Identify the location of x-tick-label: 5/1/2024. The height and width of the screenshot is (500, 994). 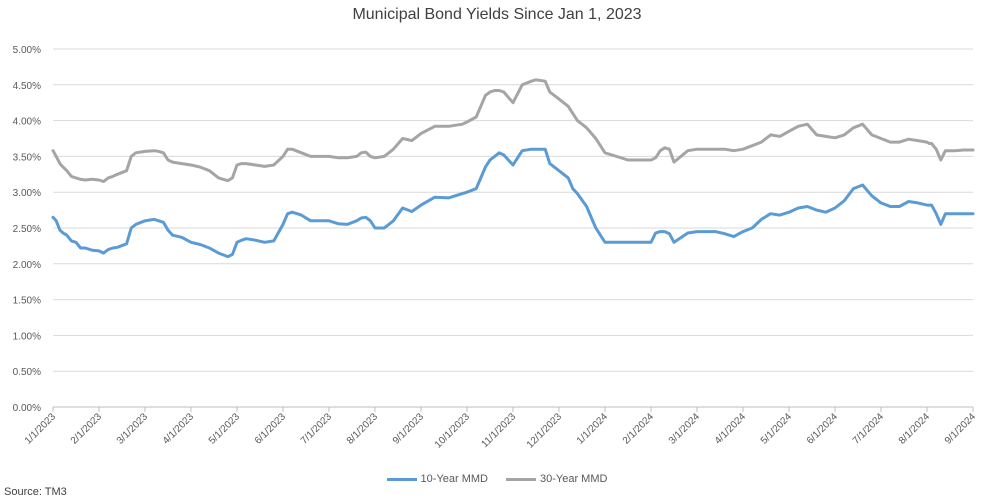
(777, 429).